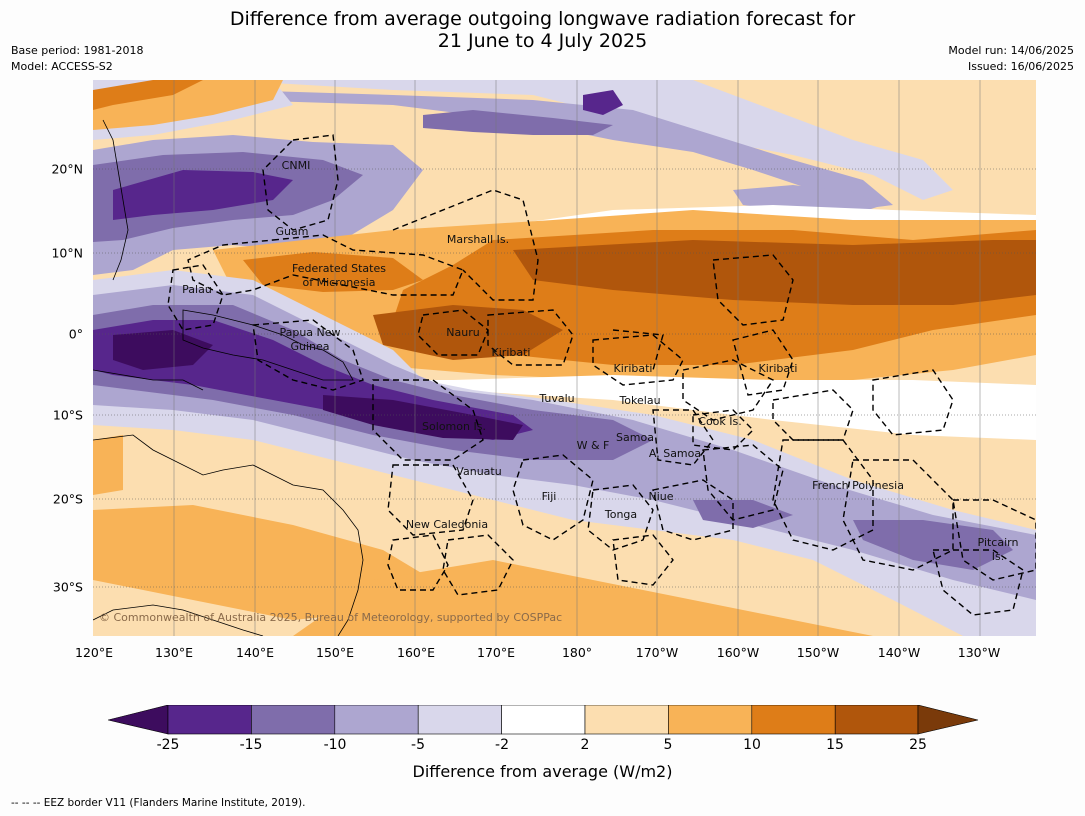 Image resolution: width=1085 pixels, height=816 pixels. Describe the element at coordinates (858, 485) in the screenshot. I see `label-french-polynesia: French Polynesia` at that location.